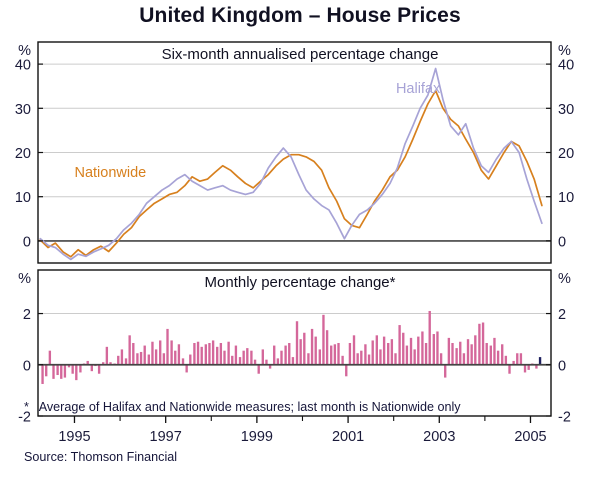 The height and width of the screenshot is (504, 600). Describe the element at coordinates (300, 15) in the screenshot. I see `page-title: United Kingdom – House Prices` at that location.